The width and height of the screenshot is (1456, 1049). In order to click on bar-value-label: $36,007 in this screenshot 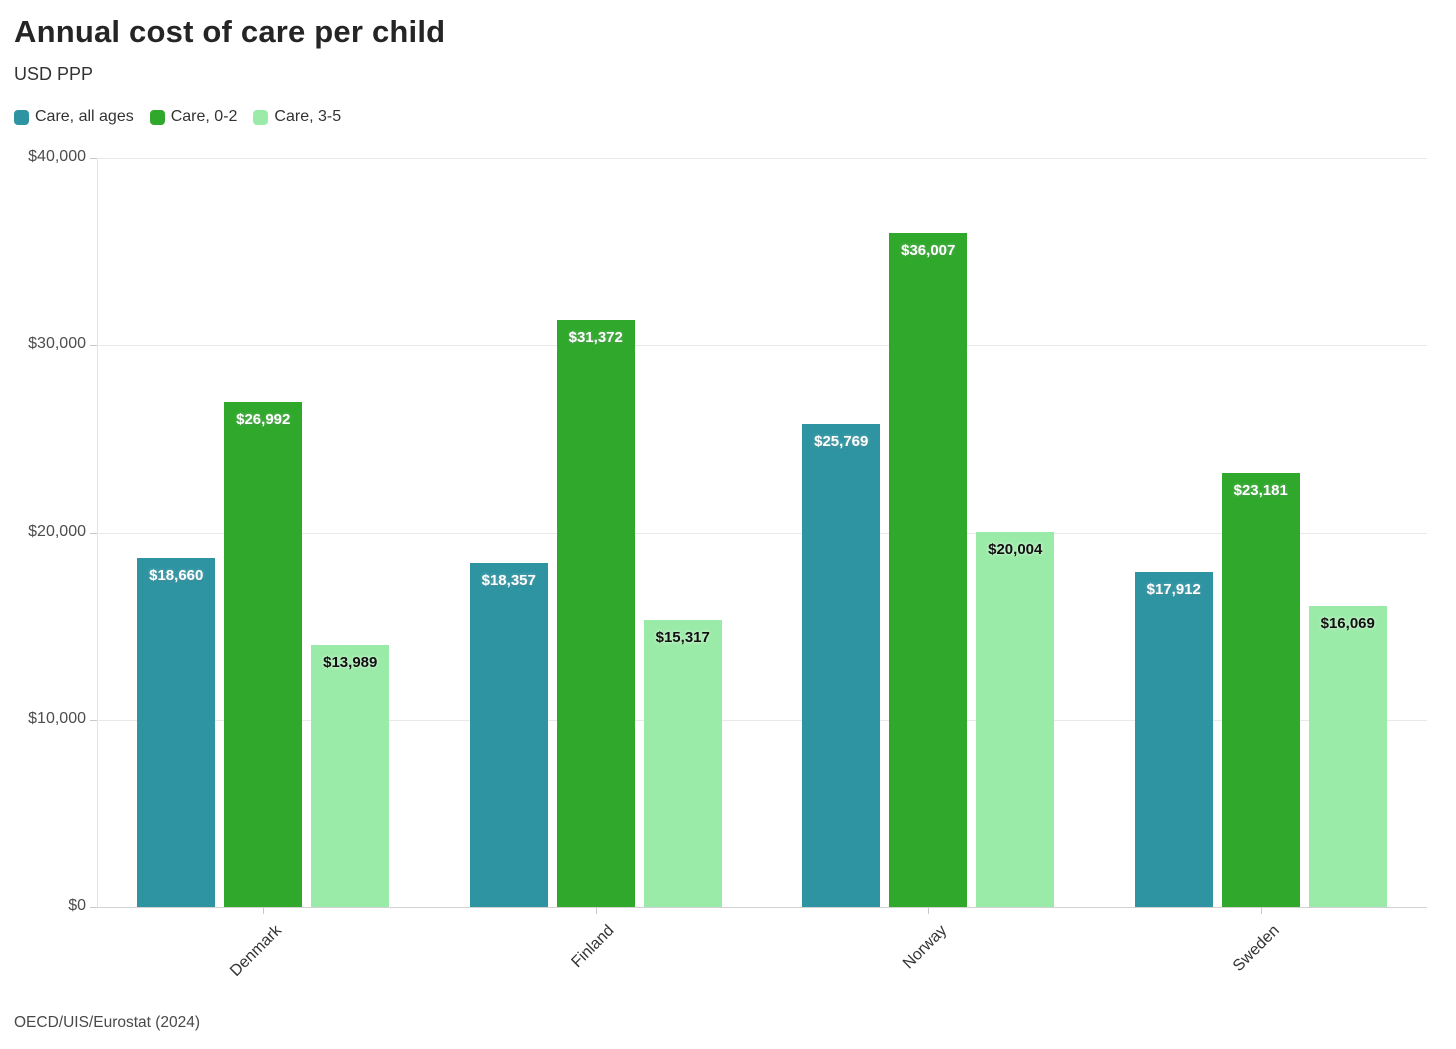, I will do `click(928, 250)`.